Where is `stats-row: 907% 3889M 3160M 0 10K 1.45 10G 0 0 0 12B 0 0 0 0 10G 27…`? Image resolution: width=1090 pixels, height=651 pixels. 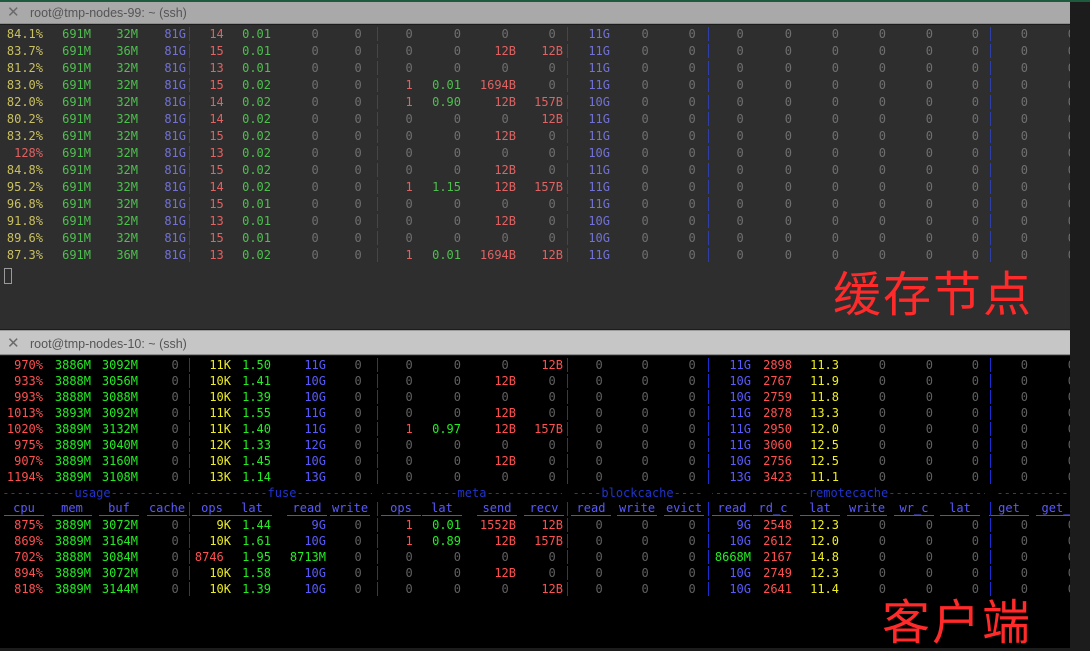
stats-row: 907% 3889M 3160M 0 10K 1.45 10G 0 0 0 12B 0 0 0 0 10G 27… is located at coordinates (535, 461).